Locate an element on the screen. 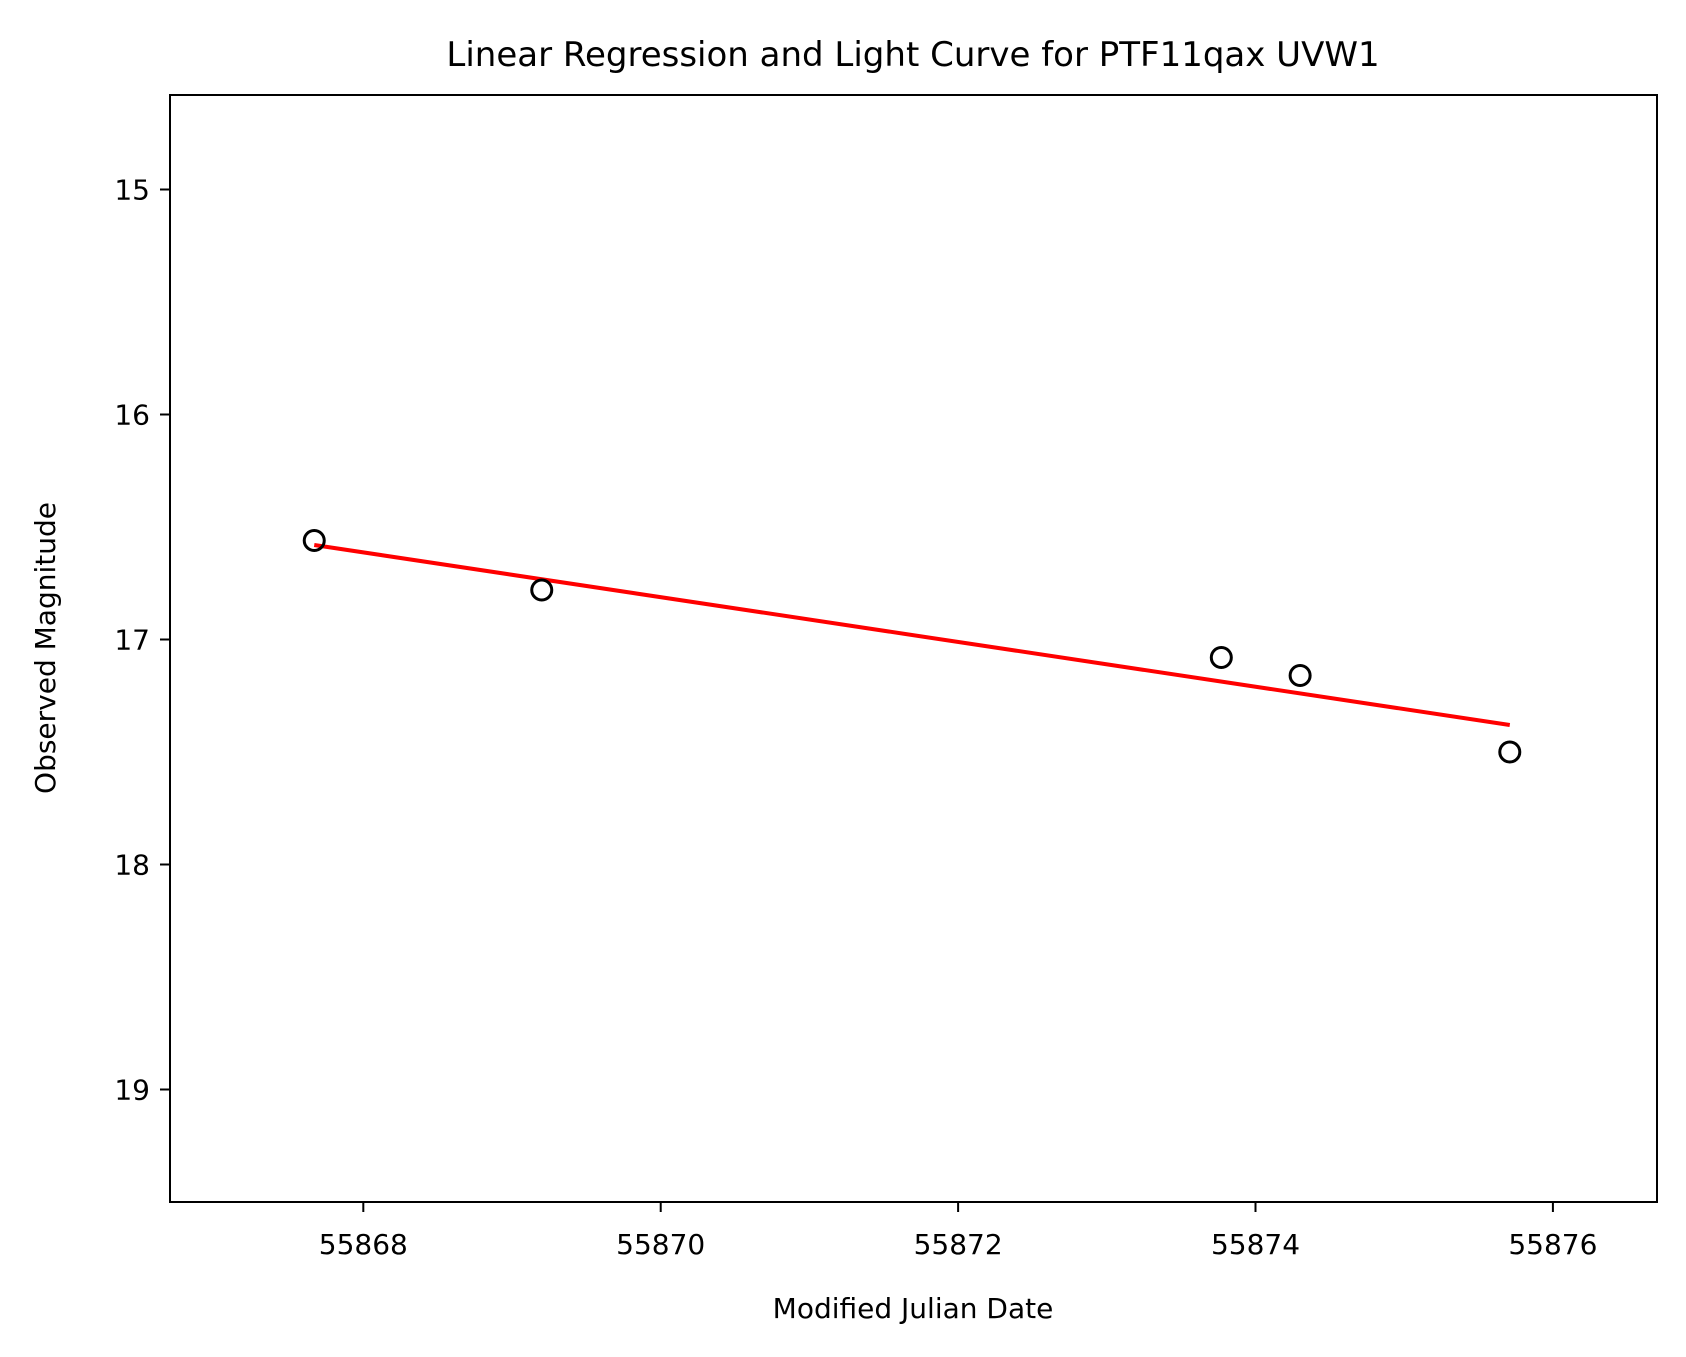 This screenshot has width=1686, height=1357. plot-area is located at coordinates (912, 646).